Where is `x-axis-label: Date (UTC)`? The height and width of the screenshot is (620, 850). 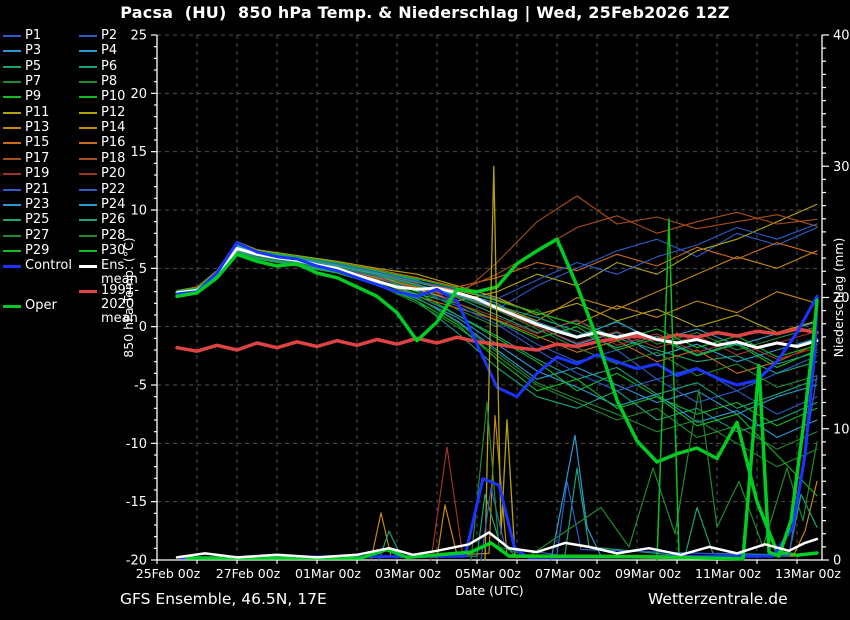
x-axis-label: Date (UTC) is located at coordinates (489, 590).